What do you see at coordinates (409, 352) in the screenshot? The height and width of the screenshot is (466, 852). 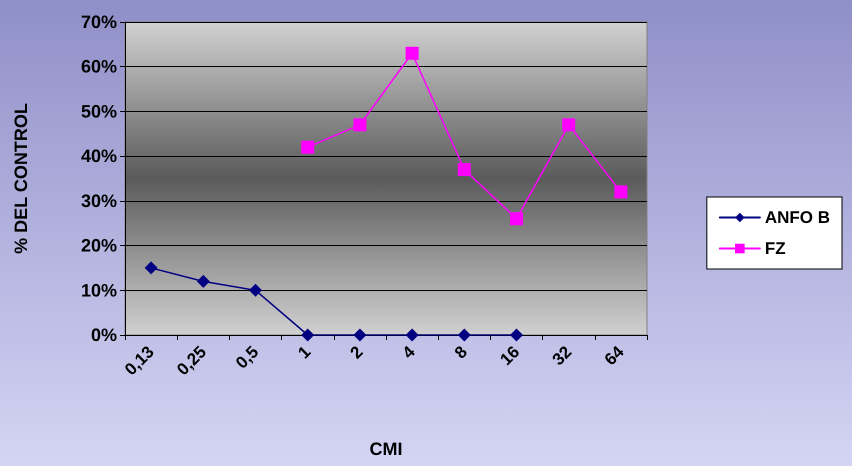 I see `x-tick-label: 4` at bounding box center [409, 352].